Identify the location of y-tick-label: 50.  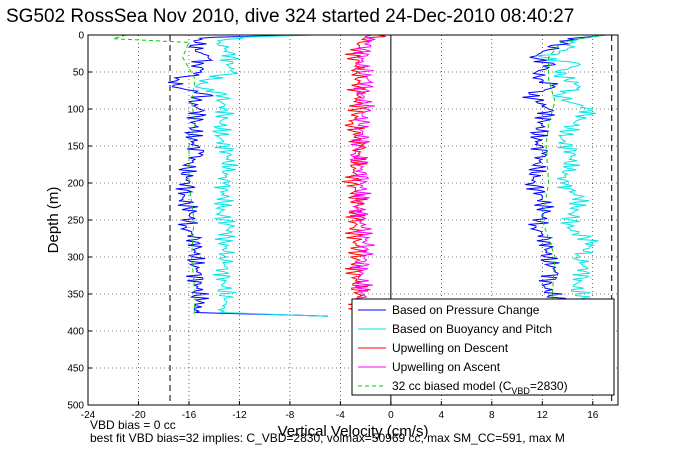
(79, 73).